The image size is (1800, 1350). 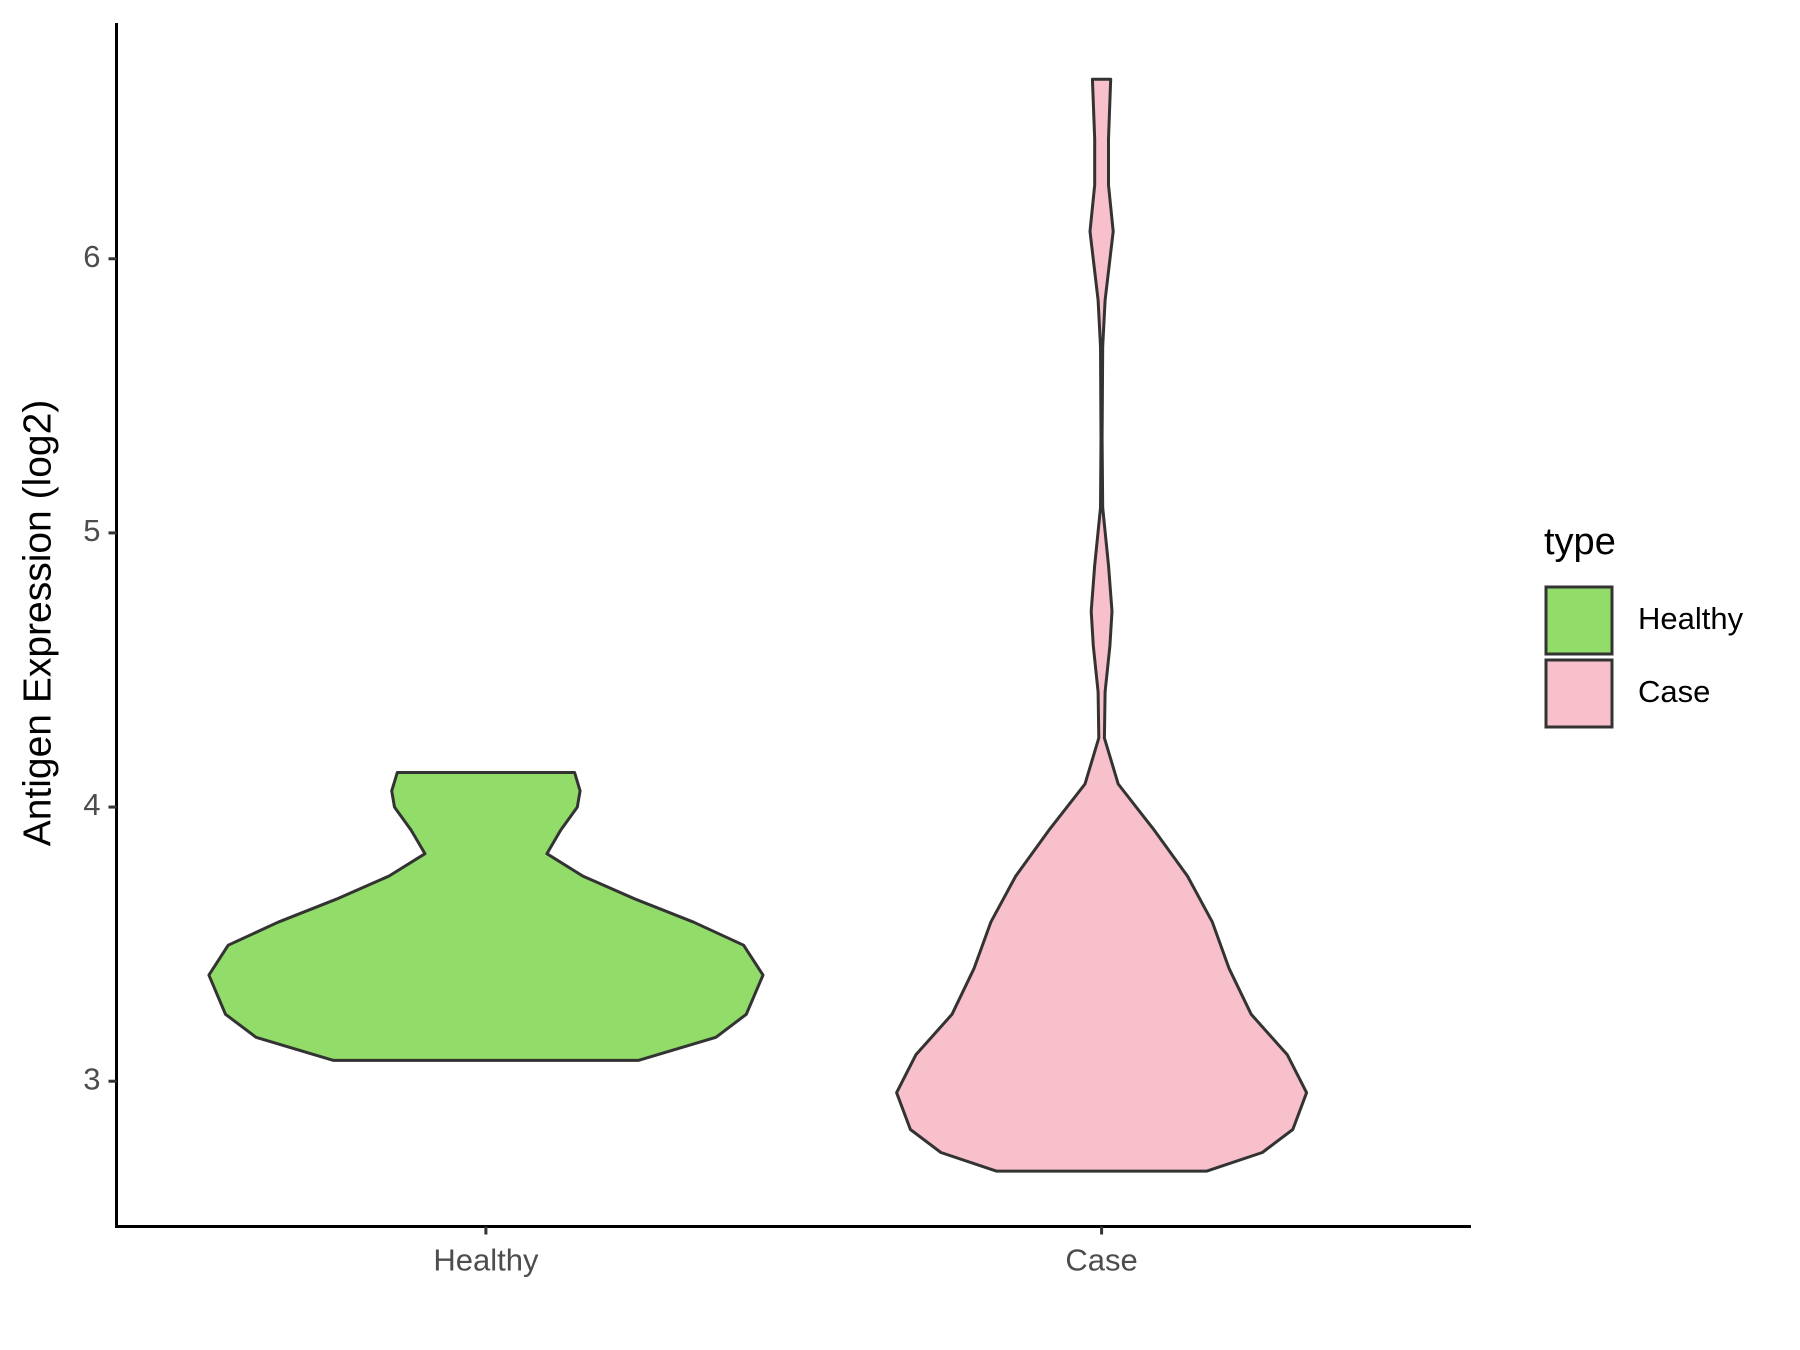 I want to click on x-tick-label: Healthy, so click(x=486, y=1260).